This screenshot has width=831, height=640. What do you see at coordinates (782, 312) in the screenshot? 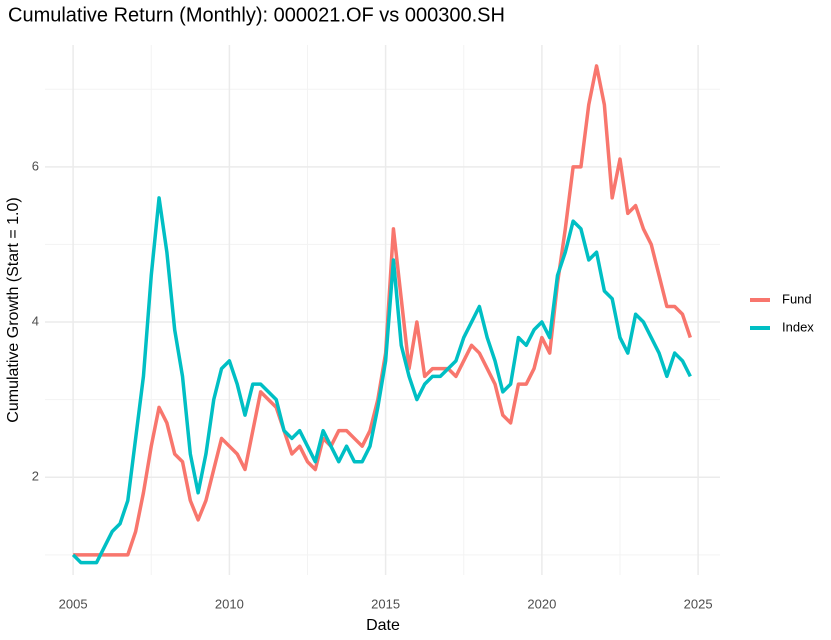
I see `legend: Fund Index` at bounding box center [782, 312].